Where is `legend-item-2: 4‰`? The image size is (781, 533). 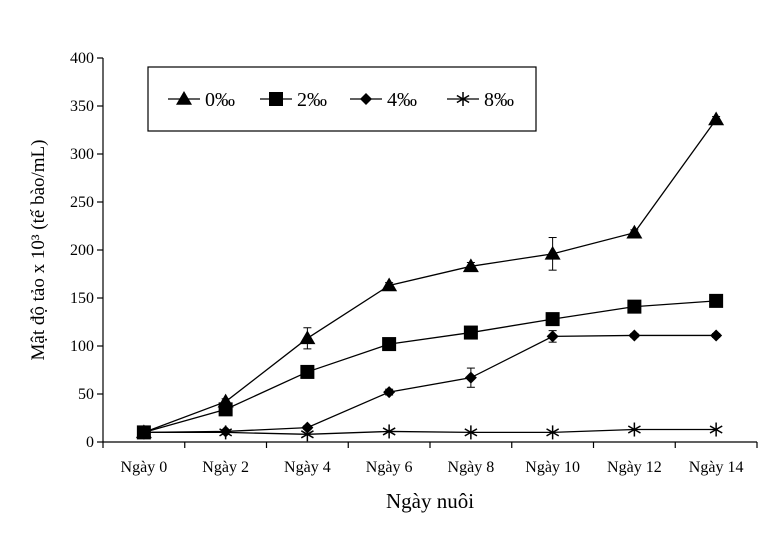 legend-item-2: 4‰ is located at coordinates (383, 100).